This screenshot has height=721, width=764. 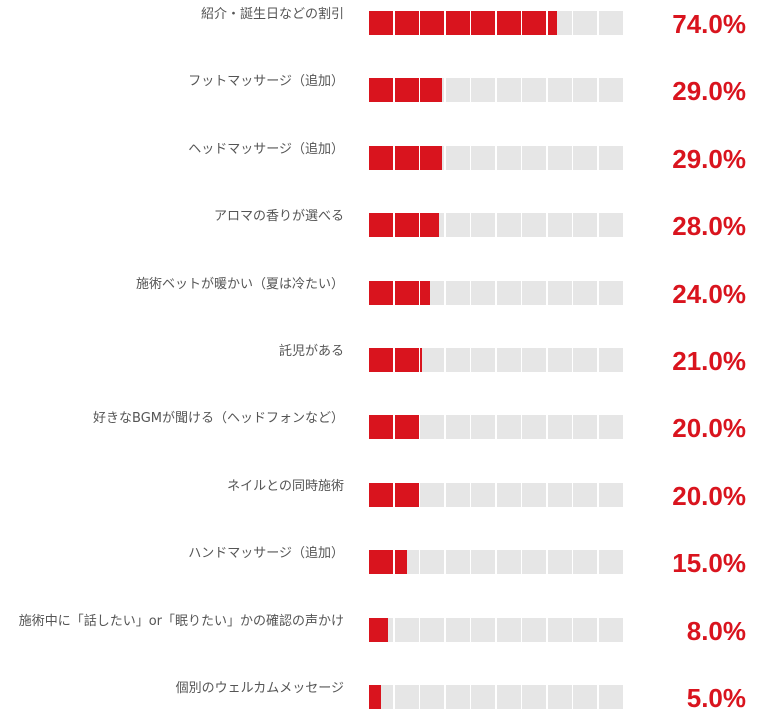 What do you see at coordinates (266, 554) in the screenshot?
I see `category-label: ハンドマッサージ（追加）` at bounding box center [266, 554].